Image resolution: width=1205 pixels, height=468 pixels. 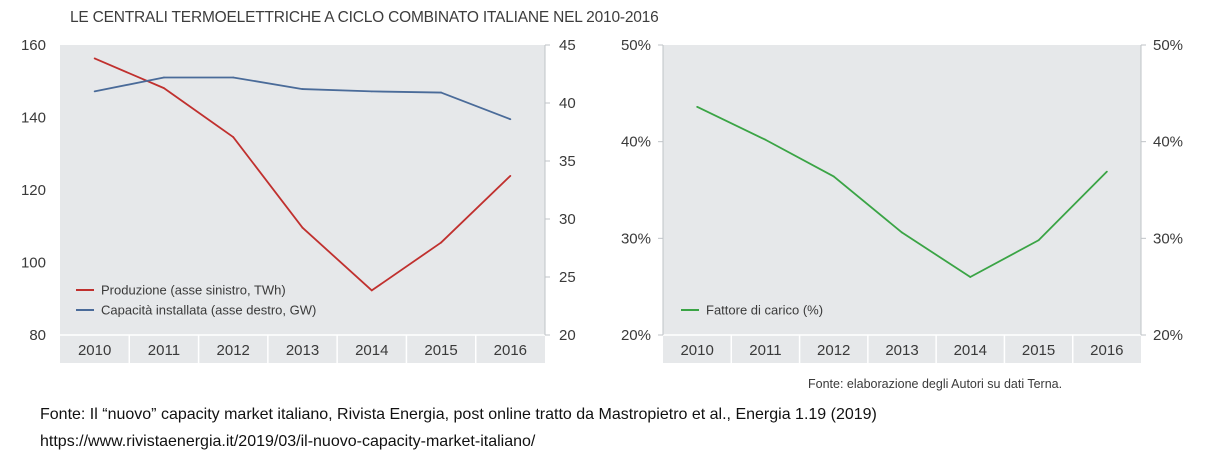 I want to click on y-right-tick-label: 40%, so click(x=1168, y=142).